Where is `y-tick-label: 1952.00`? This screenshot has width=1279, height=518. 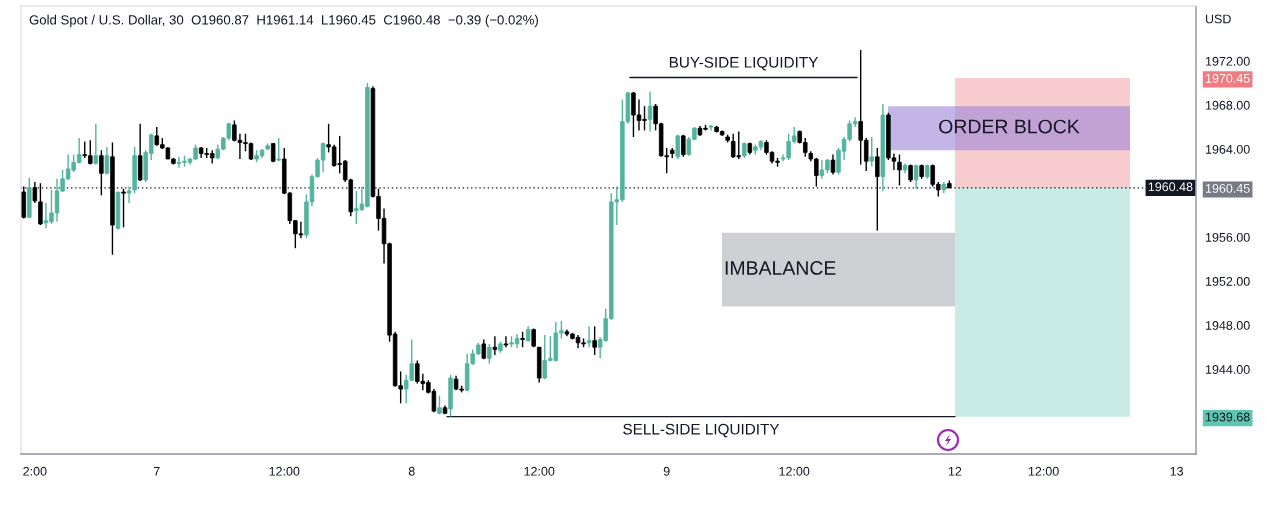 y-tick-label: 1952.00 is located at coordinates (1227, 281).